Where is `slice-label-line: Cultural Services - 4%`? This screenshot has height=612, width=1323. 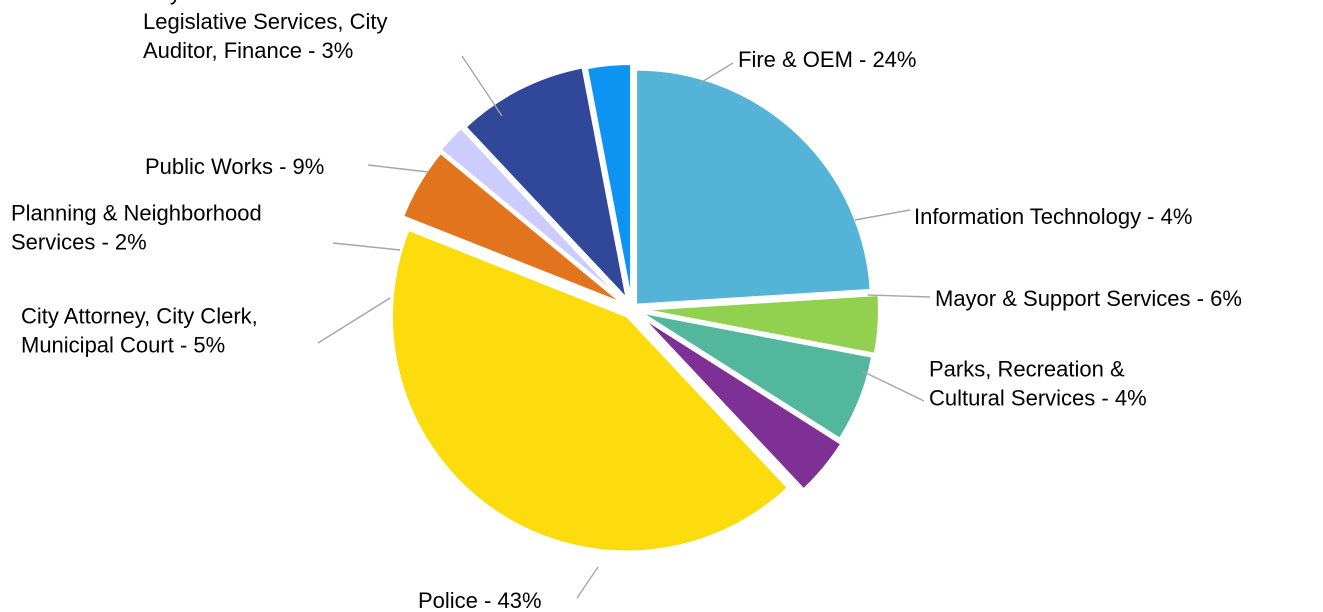 slice-label-line: Cultural Services - 4% is located at coordinates (1038, 398).